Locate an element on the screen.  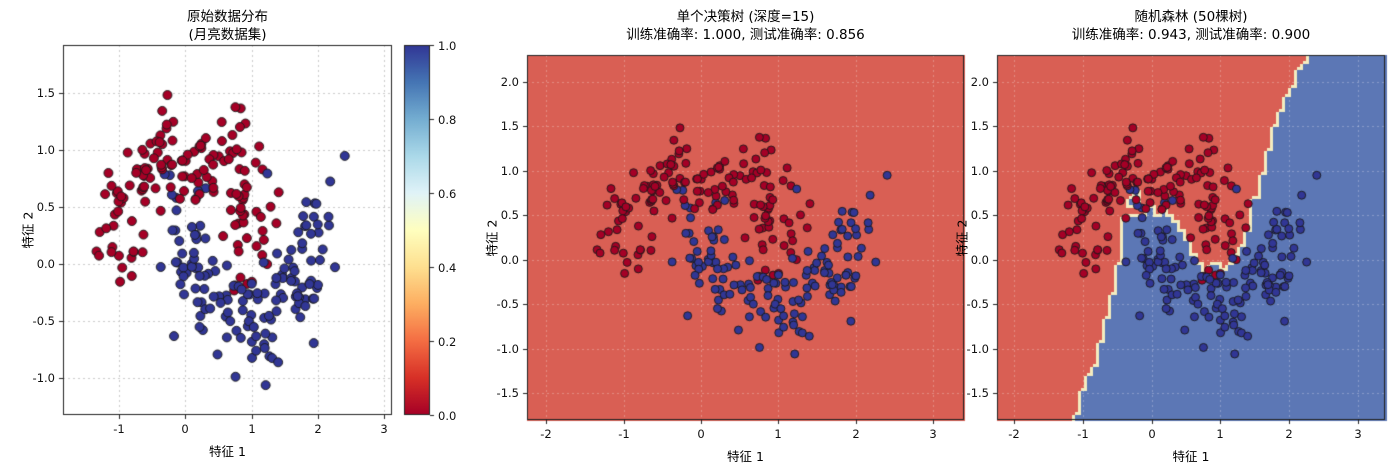
colorbar-tick-label: 0.2 is located at coordinates (447, 341).